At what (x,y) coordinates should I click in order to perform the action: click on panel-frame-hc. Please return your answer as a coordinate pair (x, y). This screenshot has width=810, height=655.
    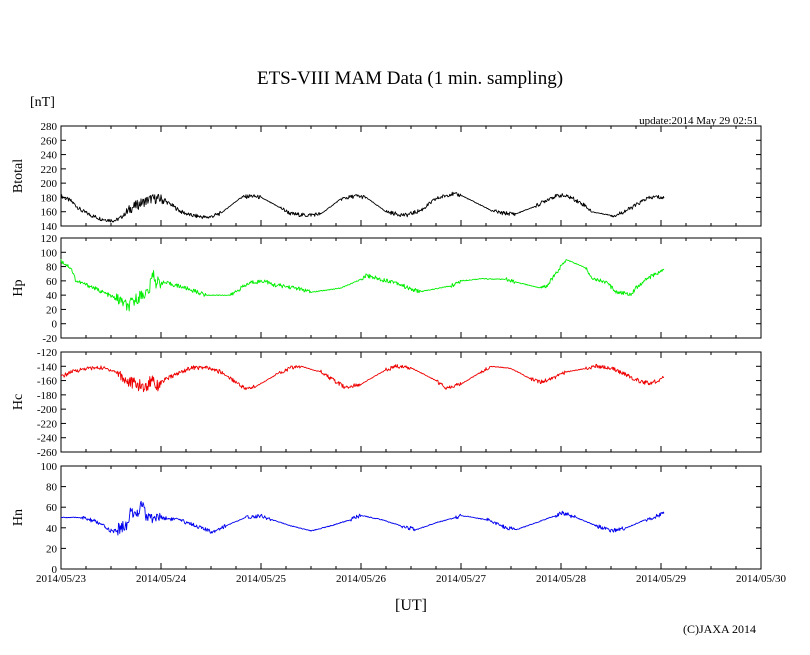
    Looking at the image, I should click on (411, 402).